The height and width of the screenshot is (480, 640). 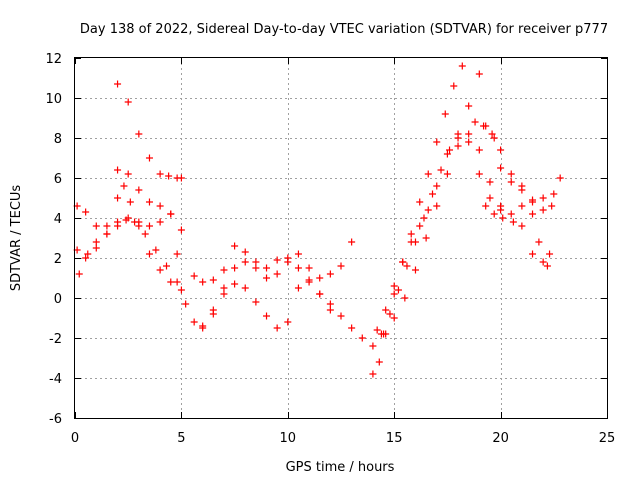 What do you see at coordinates (58, 179) in the screenshot?
I see `y-tick-label: 6` at bounding box center [58, 179].